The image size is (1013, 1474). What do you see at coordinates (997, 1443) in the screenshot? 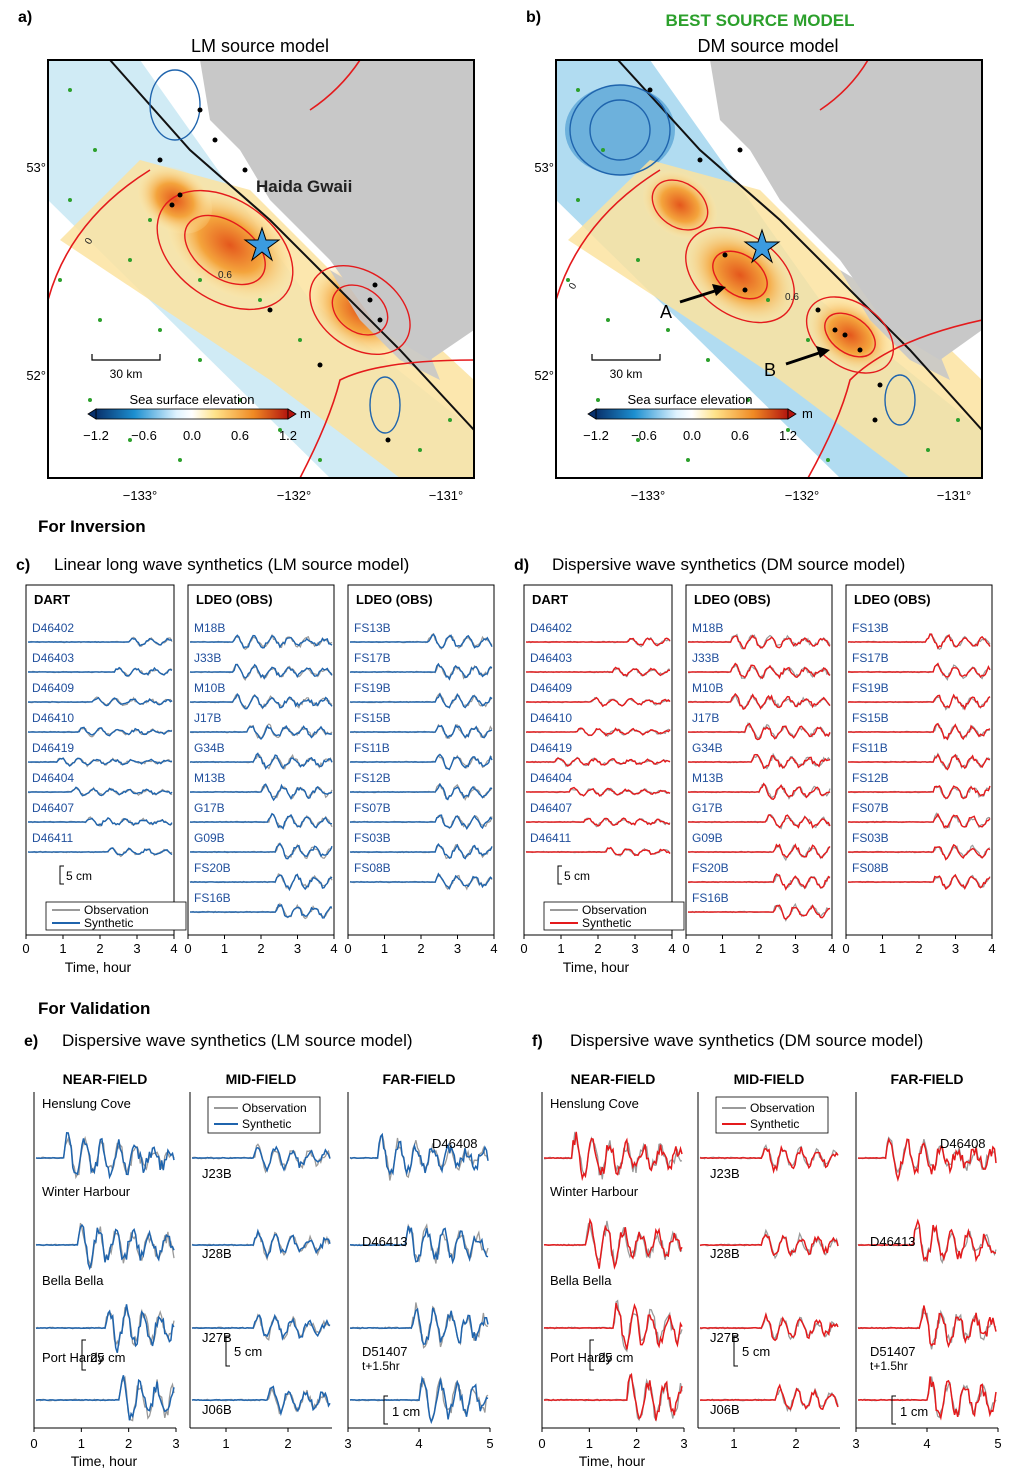
I see `x-tick-label: 5` at bounding box center [997, 1443].